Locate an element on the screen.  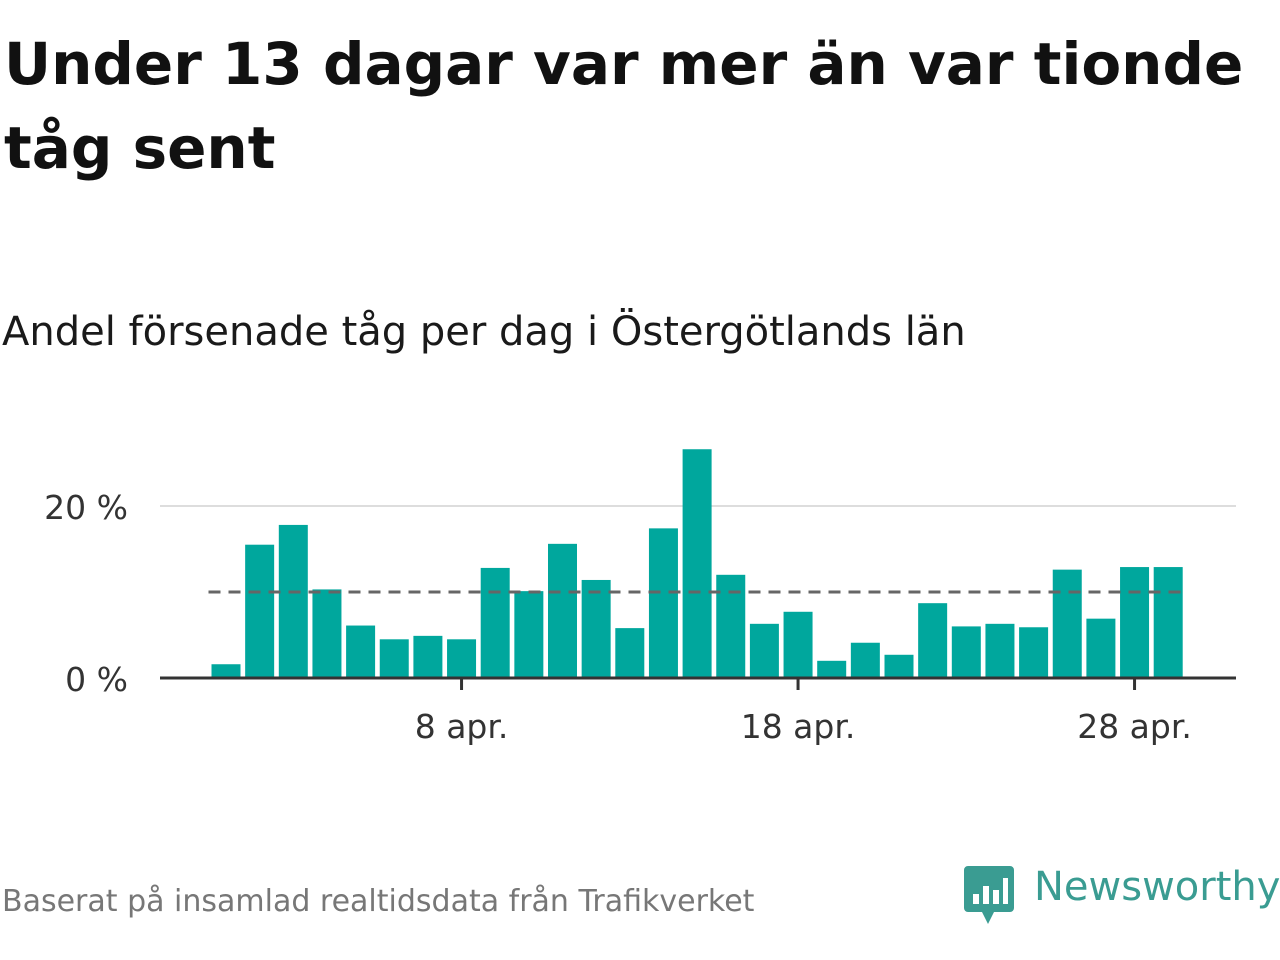
brand-name: Newsworthy is located at coordinates (1157, 887).